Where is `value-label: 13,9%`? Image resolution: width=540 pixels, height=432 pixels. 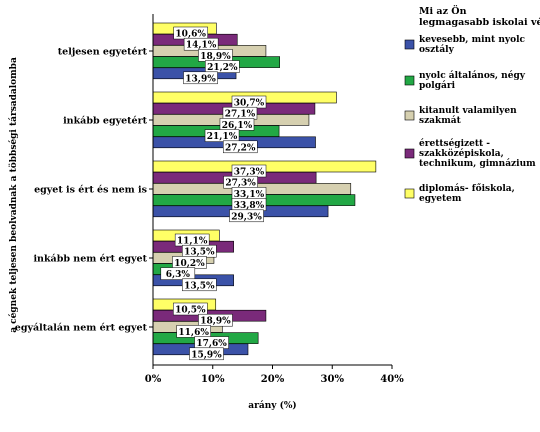 value-label: 13,9% is located at coordinates (200, 79).